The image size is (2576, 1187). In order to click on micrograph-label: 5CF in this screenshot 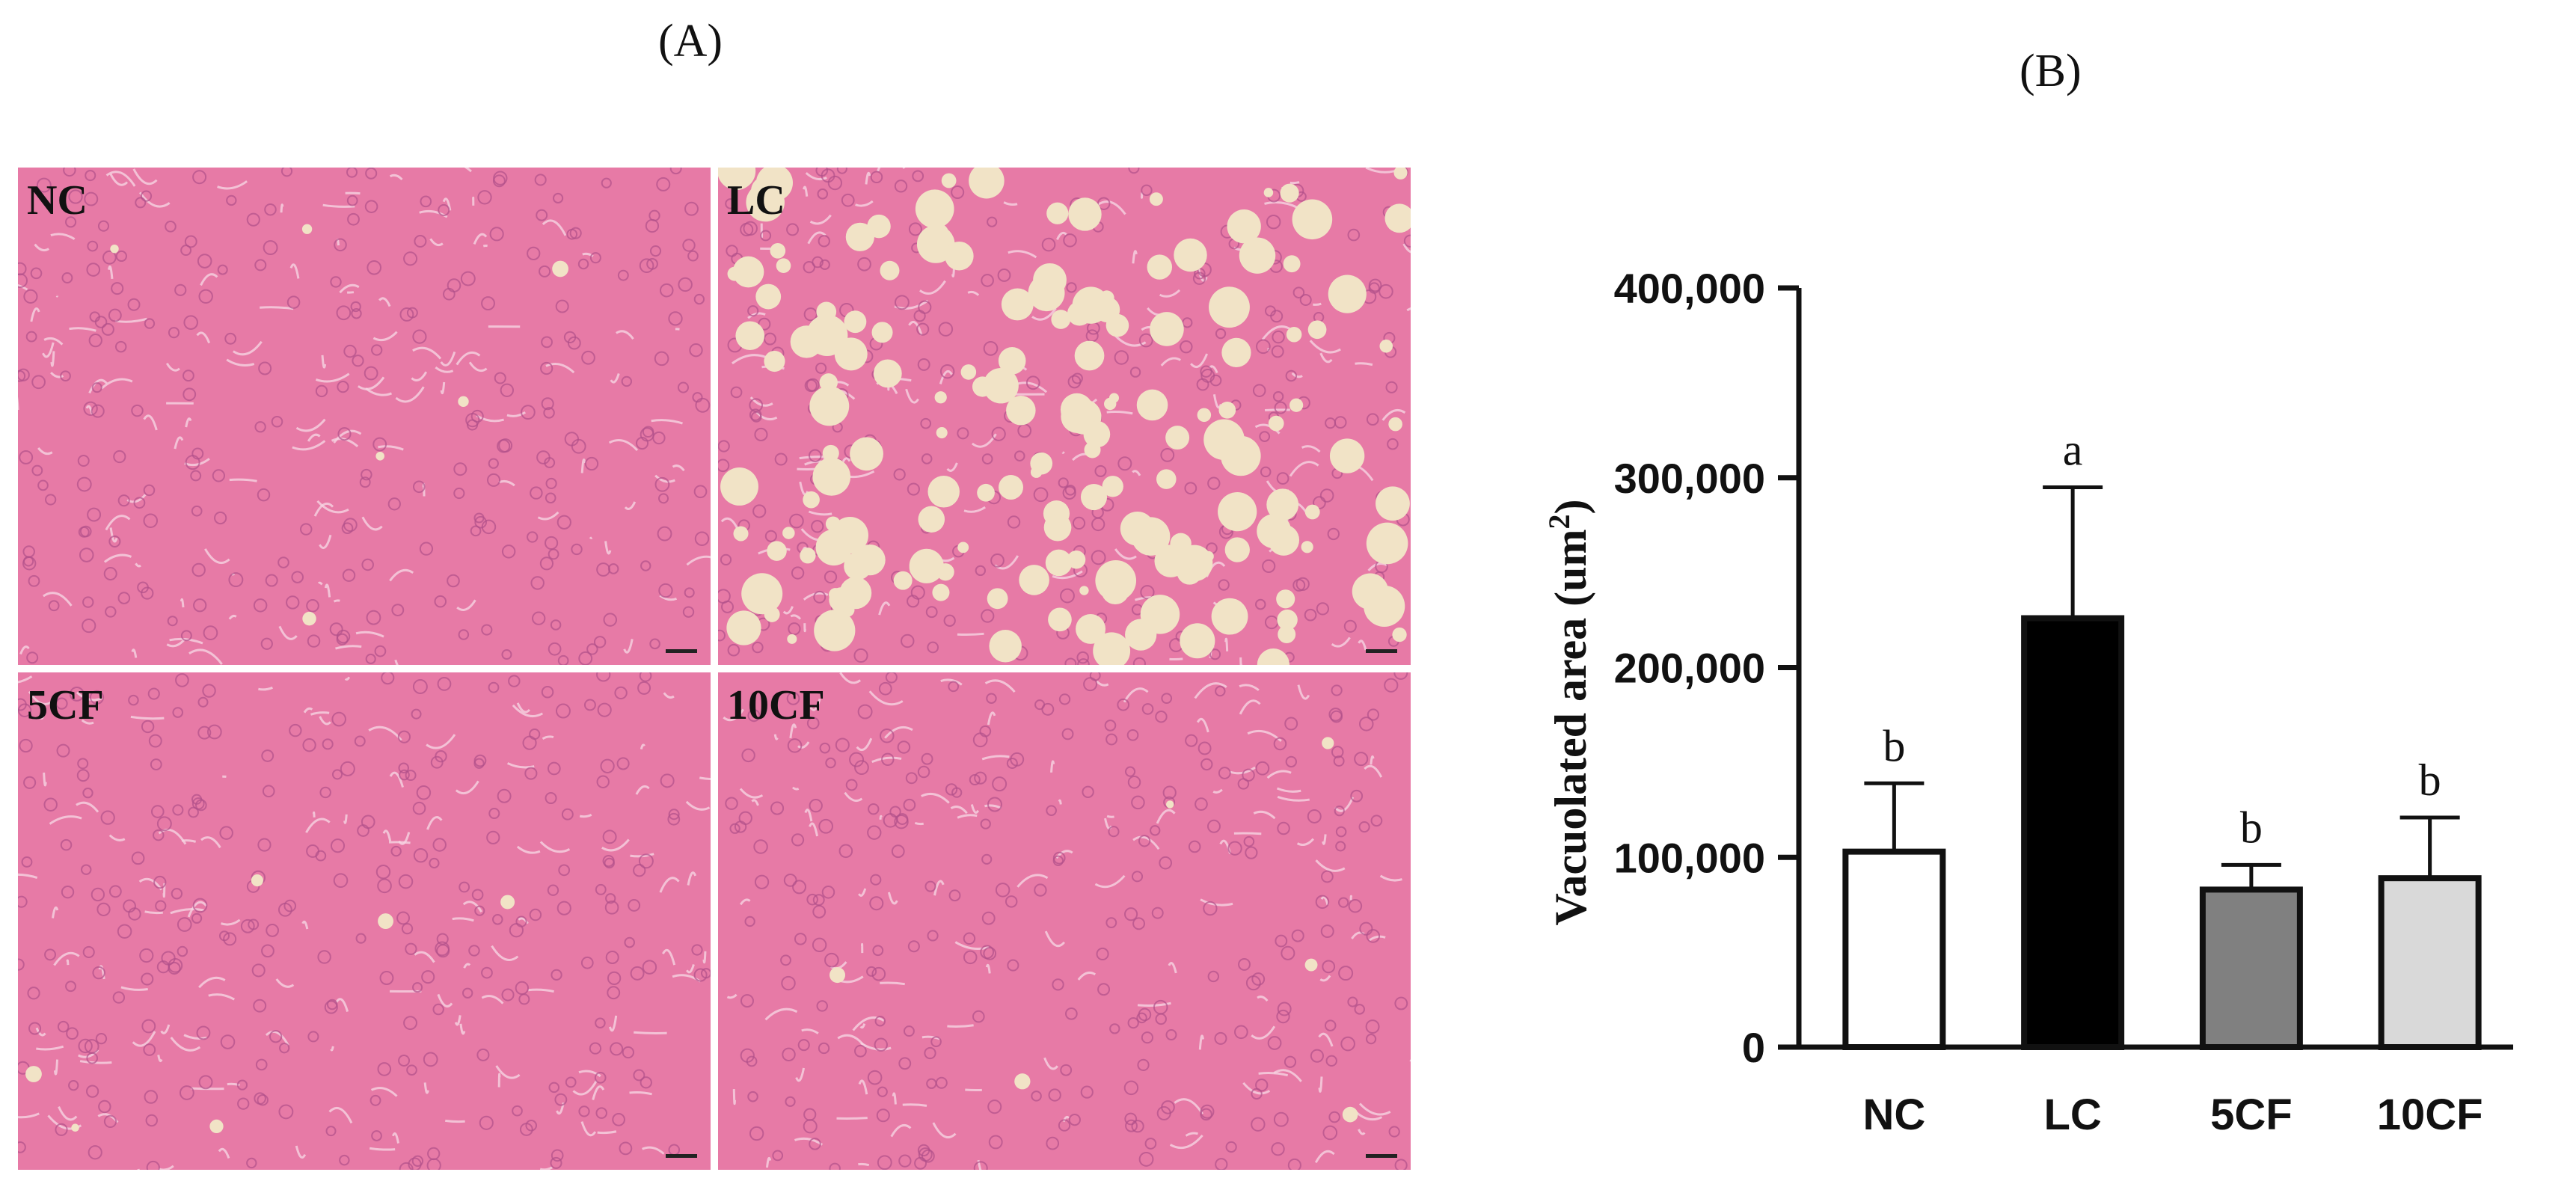, I will do `click(65, 705)`.